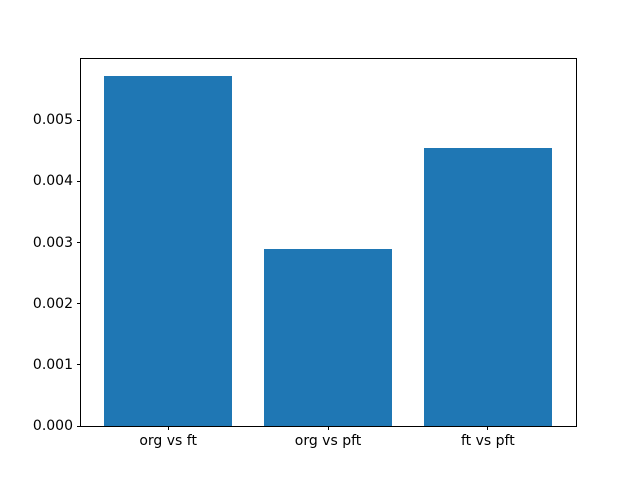 This screenshot has width=640, height=480. Describe the element at coordinates (168, 251) in the screenshot. I see `bar-org-vs-ft` at that location.